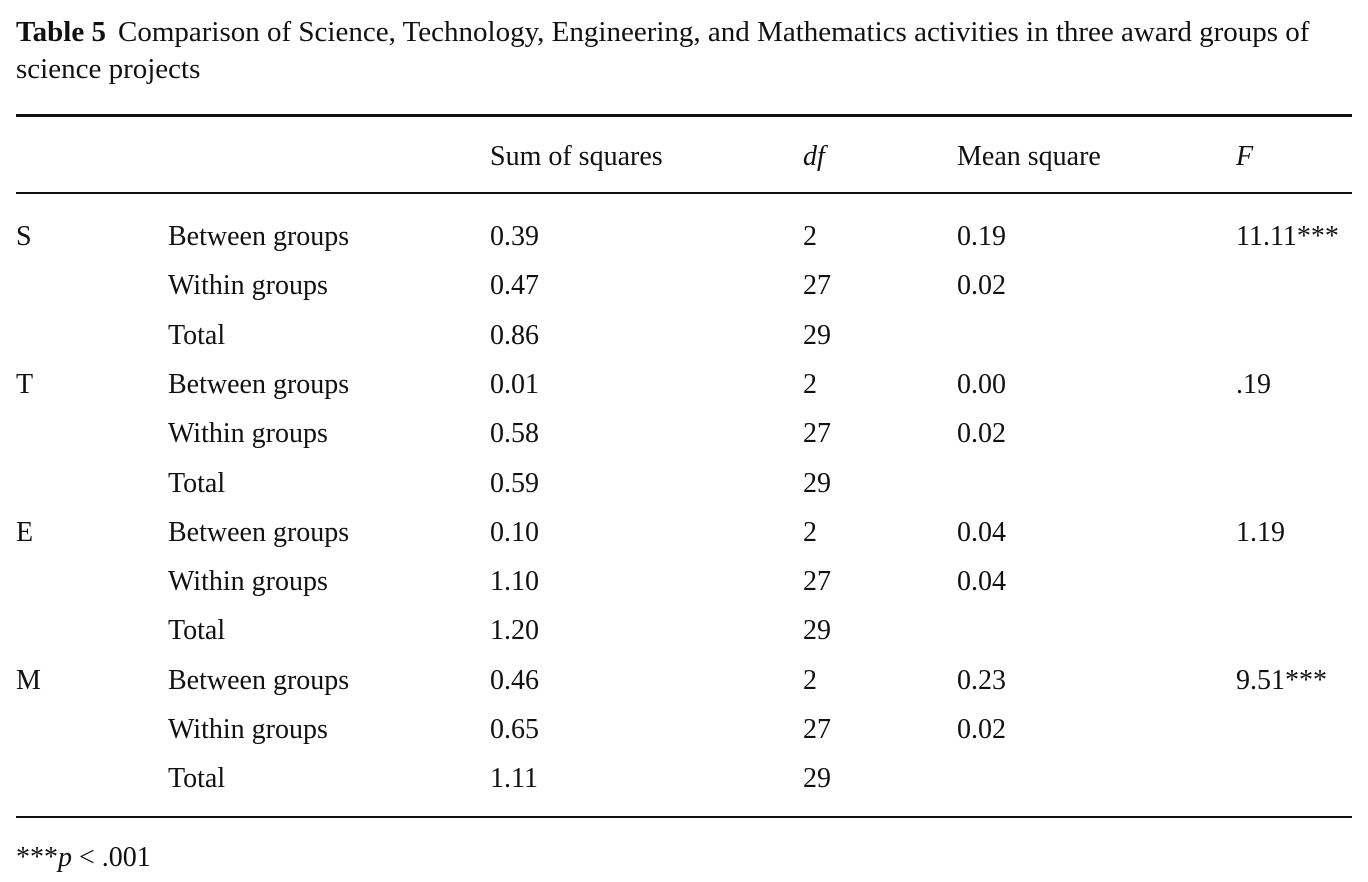 This screenshot has height=882, width=1368. Describe the element at coordinates (514, 434) in the screenshot. I see `cell-sum-of-squares: 0.58` at that location.